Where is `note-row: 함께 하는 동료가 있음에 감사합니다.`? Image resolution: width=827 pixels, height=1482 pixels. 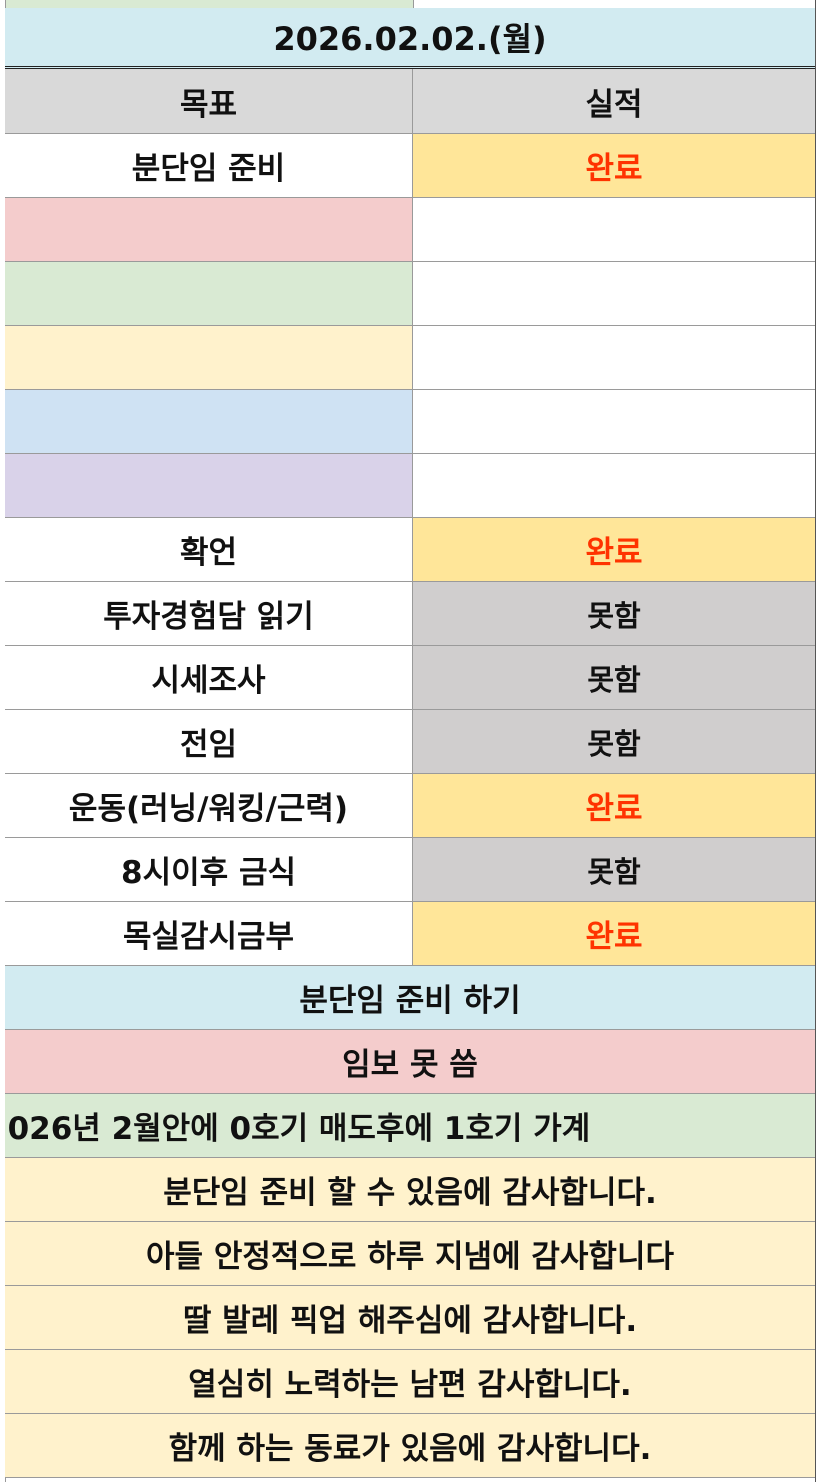 note-row: 함께 하는 동료가 있음에 감사합니다. is located at coordinates (410, 1446).